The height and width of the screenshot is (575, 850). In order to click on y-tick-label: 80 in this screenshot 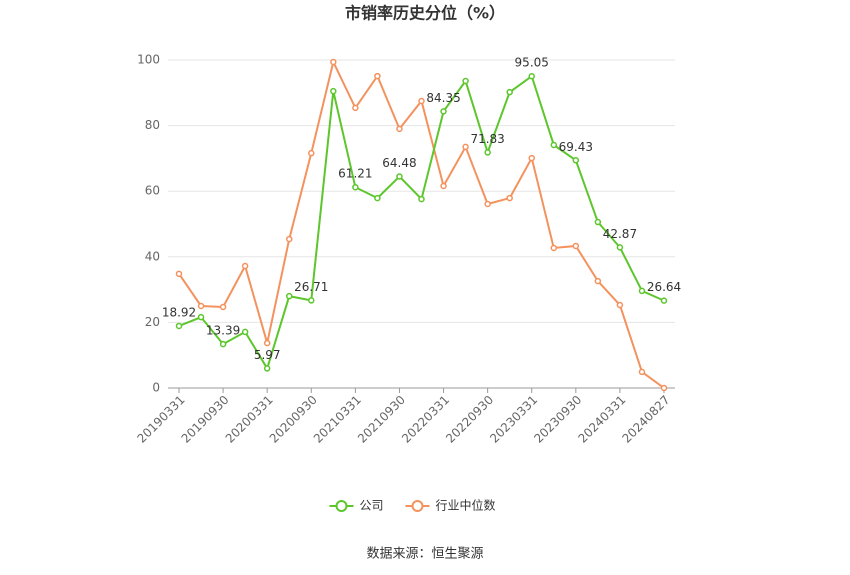, I will do `click(152, 125)`.